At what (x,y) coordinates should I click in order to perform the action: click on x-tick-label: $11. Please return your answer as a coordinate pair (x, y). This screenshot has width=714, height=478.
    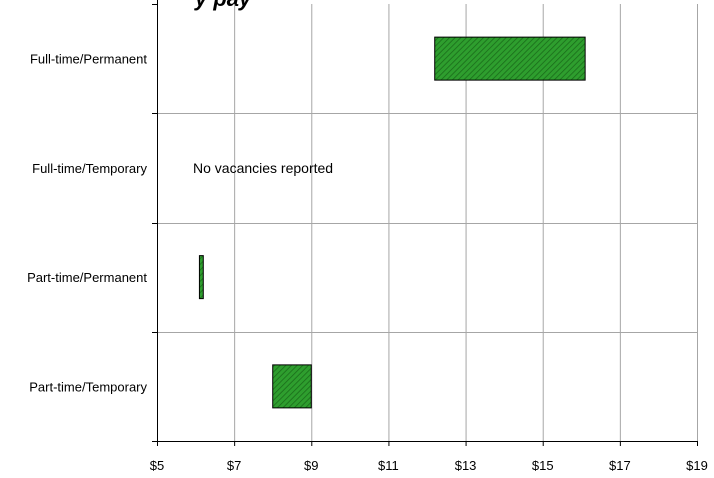
    Looking at the image, I should click on (388, 465).